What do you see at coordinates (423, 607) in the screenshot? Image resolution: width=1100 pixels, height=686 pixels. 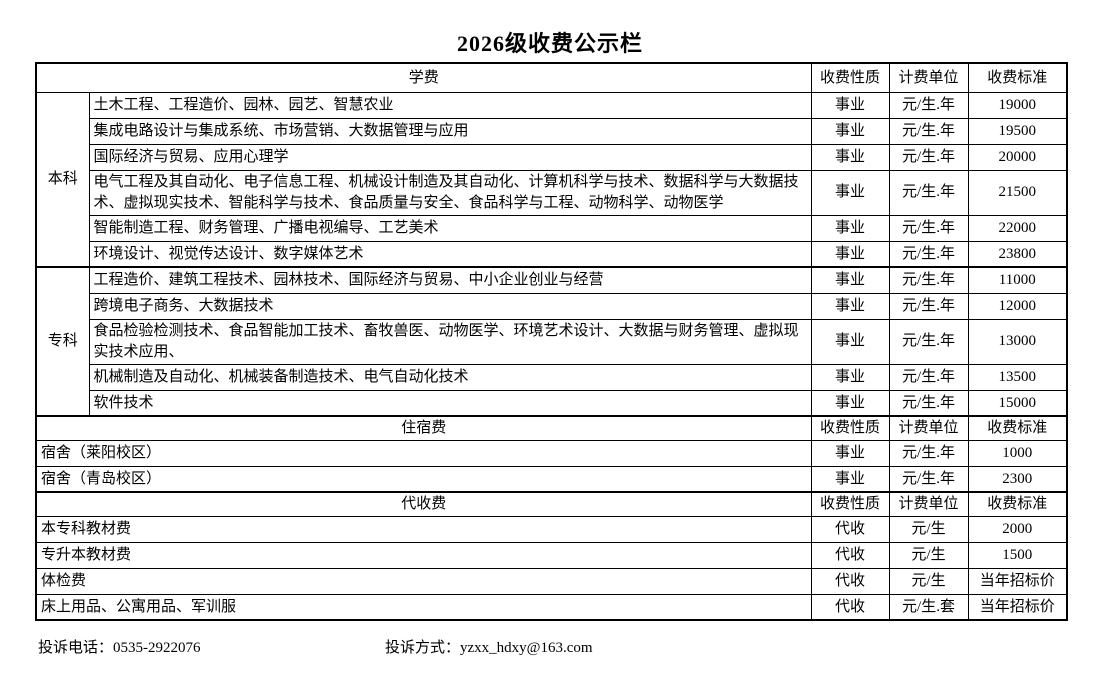 I see `item-cell: 床上用品、公寓用品、军训服` at bounding box center [423, 607].